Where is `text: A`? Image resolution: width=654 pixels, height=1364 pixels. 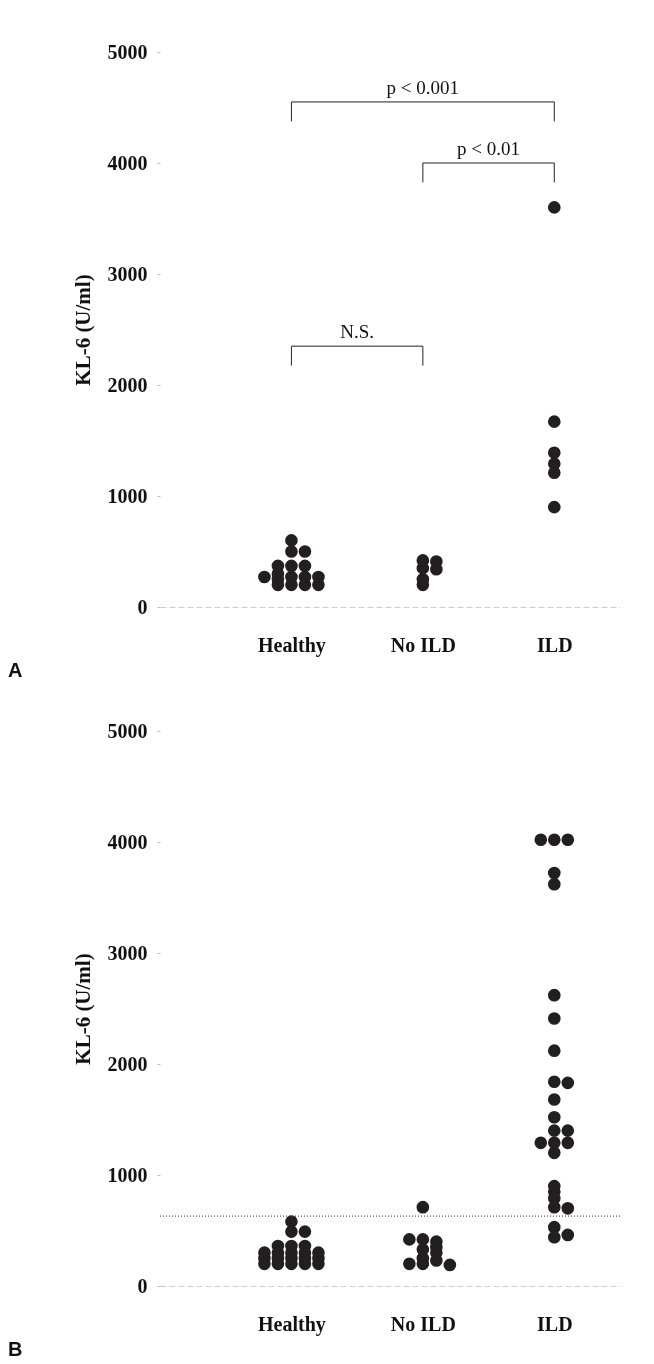
text: A is located at coordinates (15, 670).